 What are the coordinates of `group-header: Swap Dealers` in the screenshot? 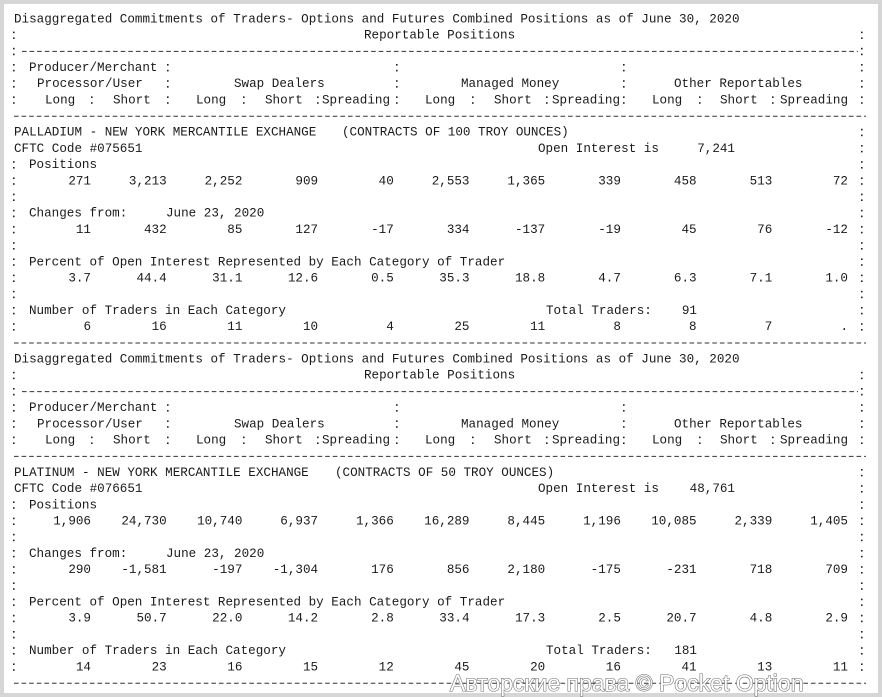 It's located at (279, 424).